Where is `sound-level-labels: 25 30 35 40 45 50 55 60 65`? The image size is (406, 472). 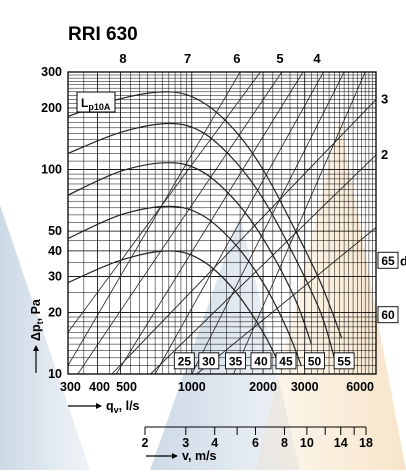
sound-level-labels: 25 30 35 40 45 50 55 60 65 is located at coordinates (286, 310).